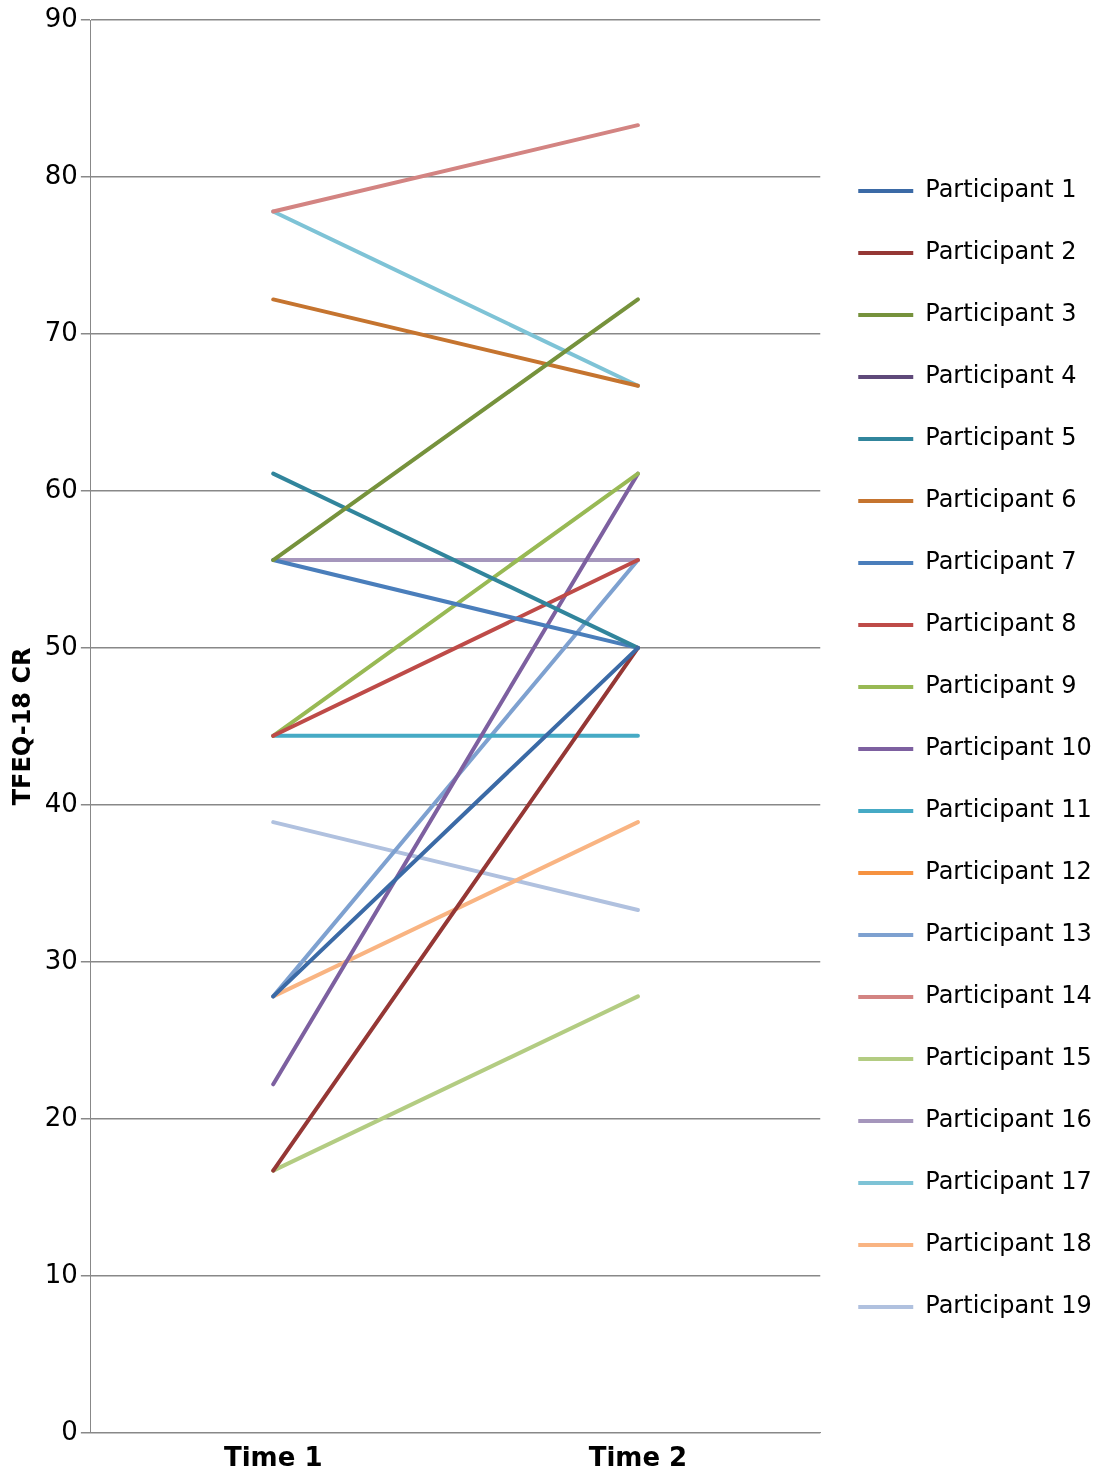 The image size is (1107, 1483). What do you see at coordinates (1001, 313) in the screenshot?
I see `legend-label: Participant 3` at bounding box center [1001, 313].